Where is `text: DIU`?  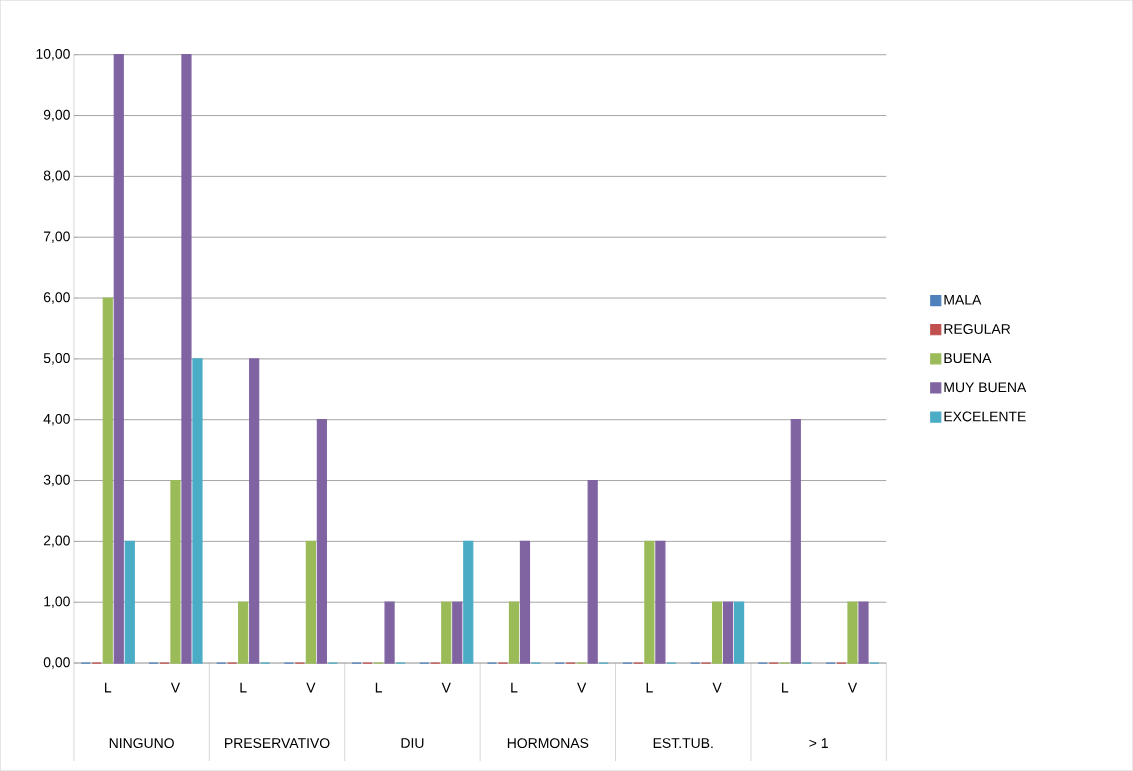
text: DIU is located at coordinates (412, 743).